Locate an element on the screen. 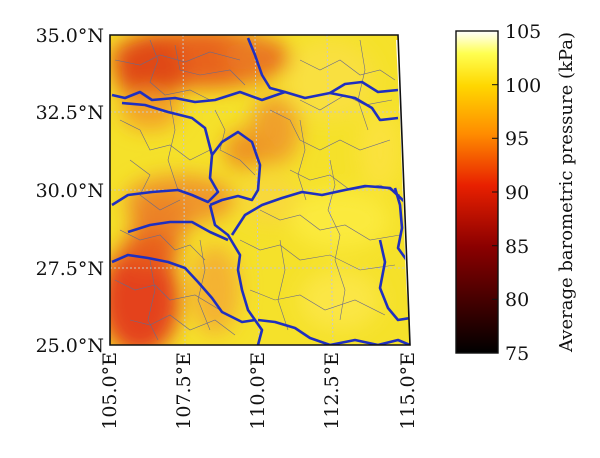 The image size is (600, 458). latitude-labels: 35.0°N 32.5°N 30.0°N 27.5°N 25.0°N is located at coordinates (70, 191).